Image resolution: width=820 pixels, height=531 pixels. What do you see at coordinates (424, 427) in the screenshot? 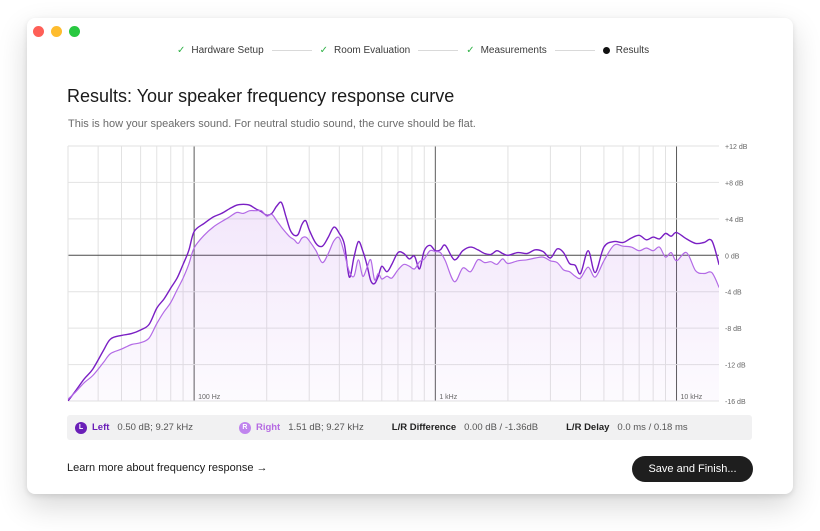
I see `lr-difference-label: L/R Difference` at bounding box center [424, 427].